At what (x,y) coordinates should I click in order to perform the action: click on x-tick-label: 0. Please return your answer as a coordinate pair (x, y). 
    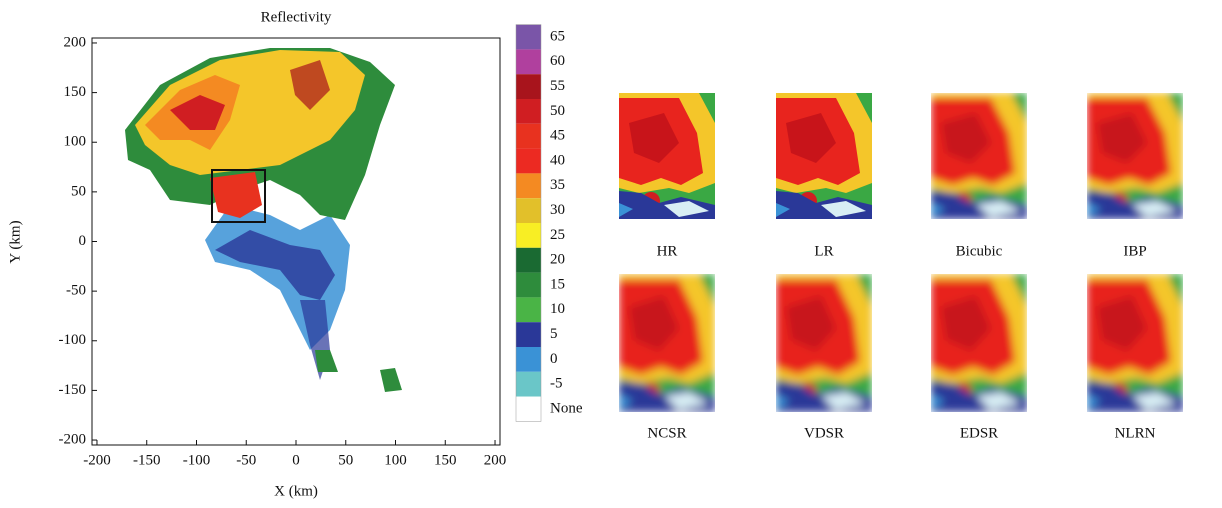
    Looking at the image, I should click on (296, 460).